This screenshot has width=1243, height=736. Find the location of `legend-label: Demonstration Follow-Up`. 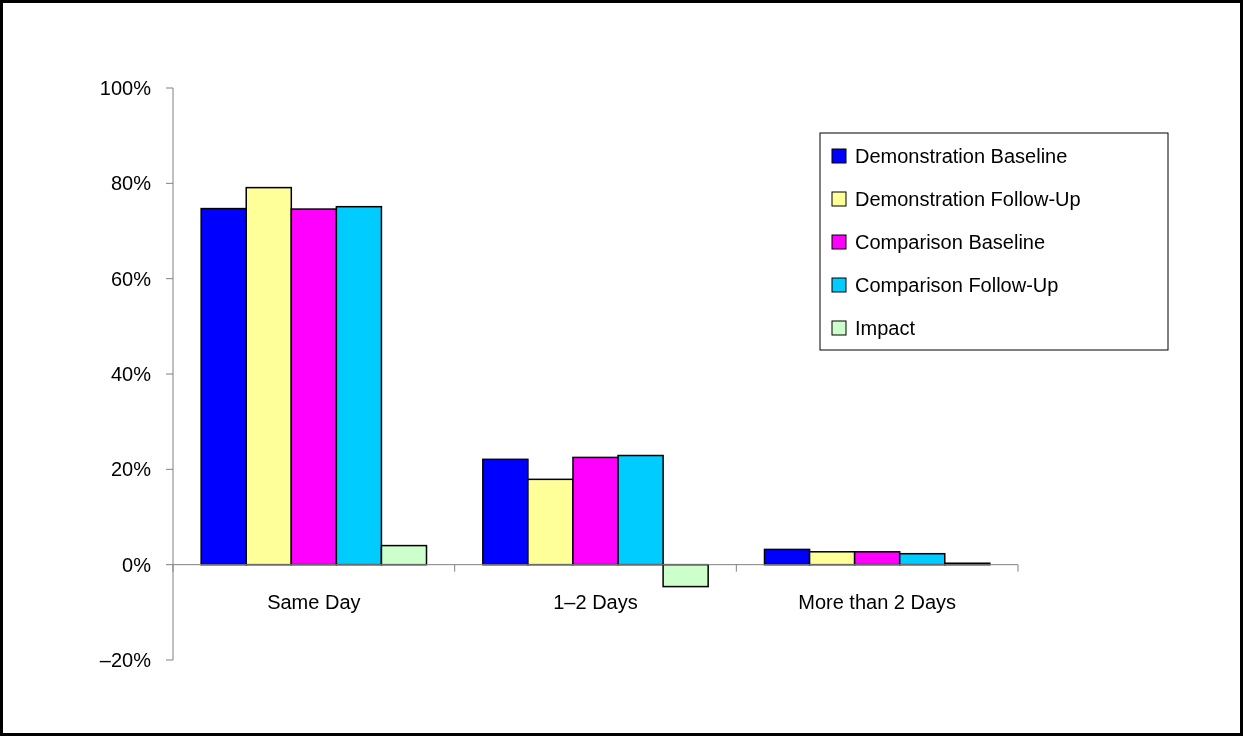

legend-label: Demonstration Follow-Up is located at coordinates (968, 199).